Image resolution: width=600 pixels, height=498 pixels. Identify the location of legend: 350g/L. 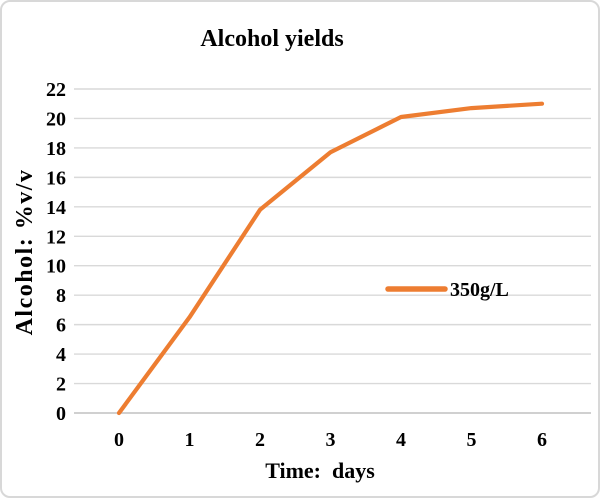
(447, 290).